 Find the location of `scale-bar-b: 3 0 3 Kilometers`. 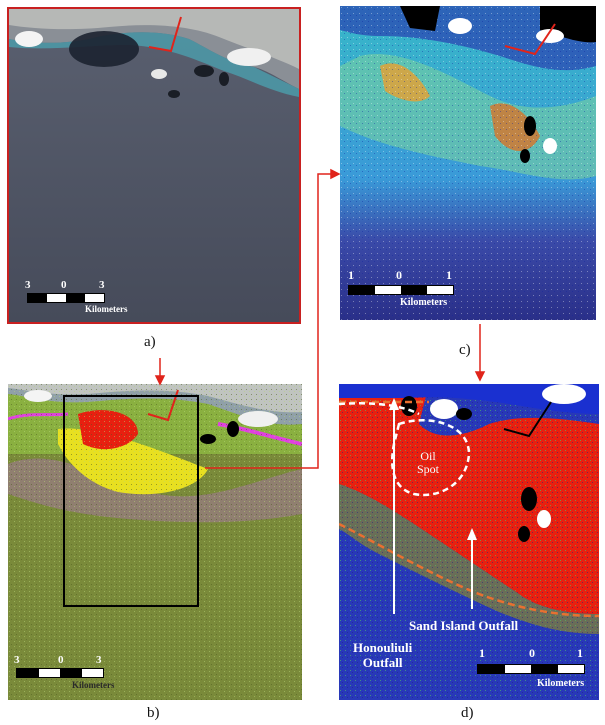

scale-bar-b: 3 0 3 Kilometers is located at coordinates (74, 675).